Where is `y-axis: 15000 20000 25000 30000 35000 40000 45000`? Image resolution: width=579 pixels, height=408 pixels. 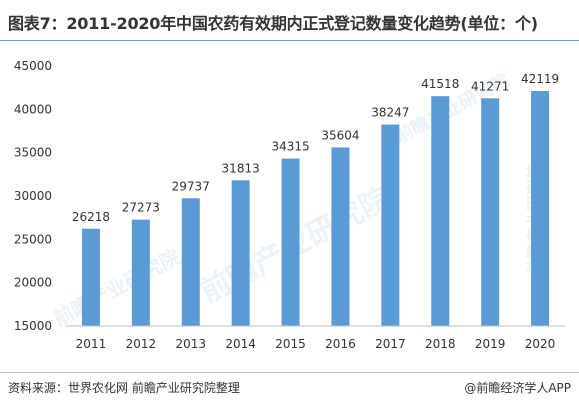
y-axis: 15000 20000 25000 30000 35000 40000 45000 is located at coordinates (33, 196).